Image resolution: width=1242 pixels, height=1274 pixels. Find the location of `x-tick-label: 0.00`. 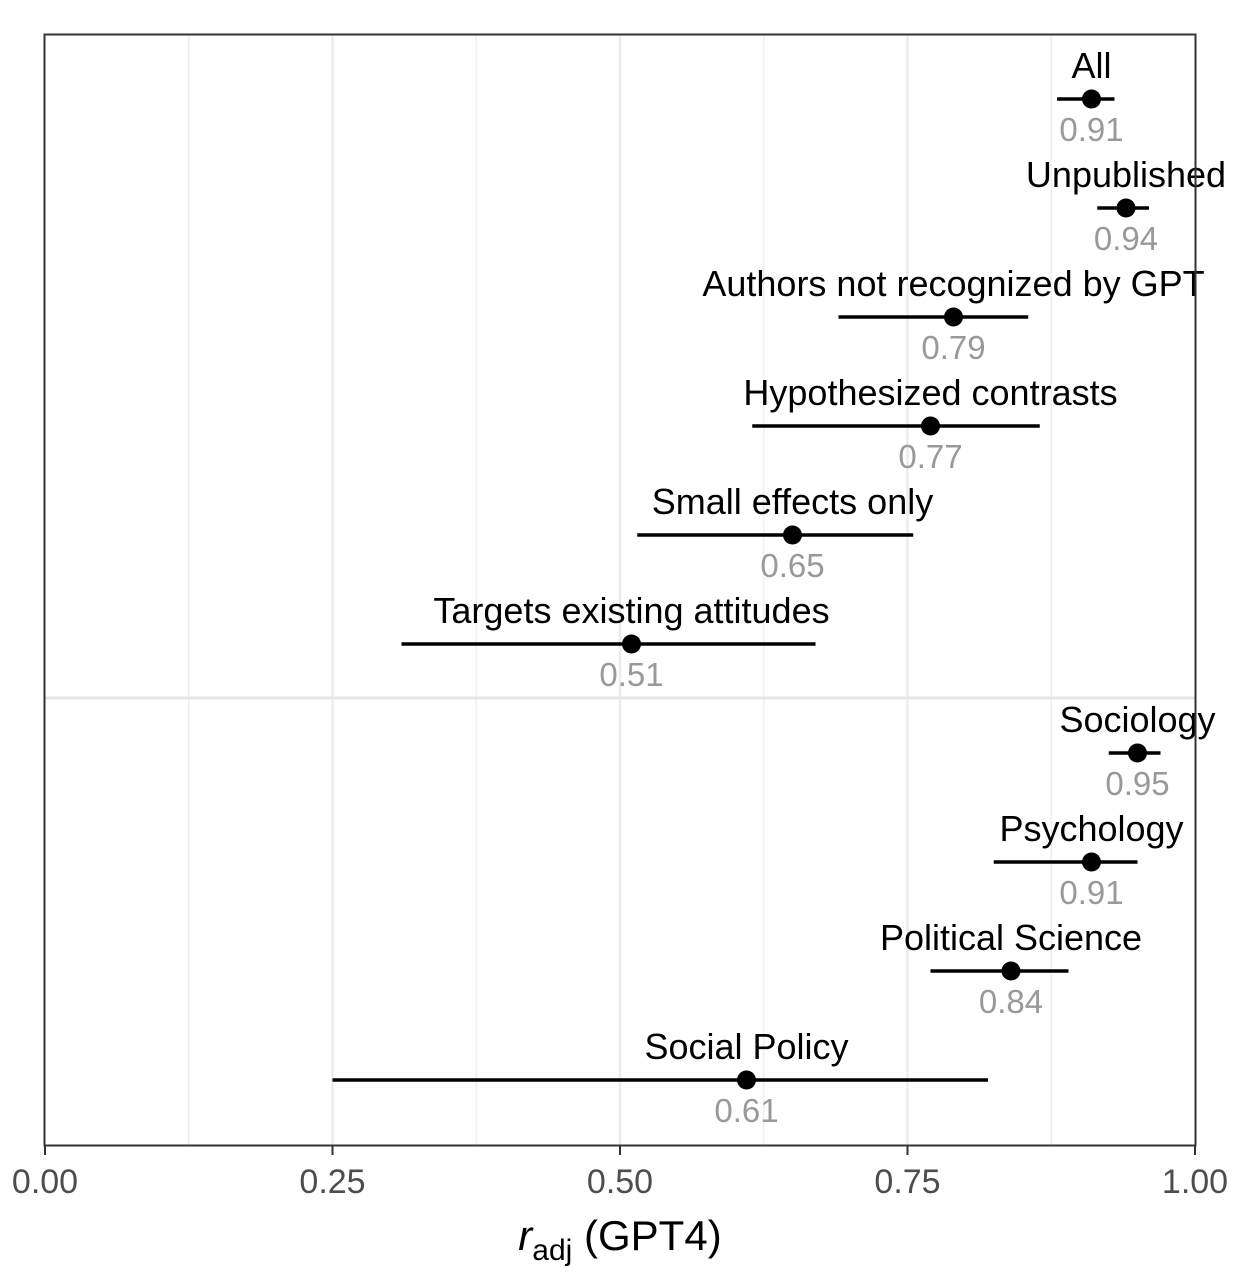

x-tick-label: 0.00 is located at coordinates (45, 1182).